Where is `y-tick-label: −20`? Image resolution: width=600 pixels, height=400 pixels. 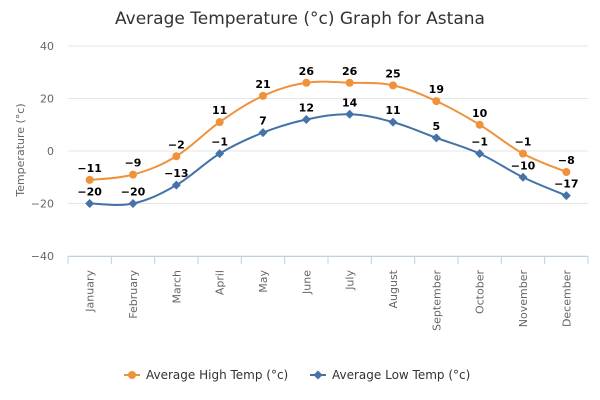 y-tick-label: −20 is located at coordinates (42, 204).